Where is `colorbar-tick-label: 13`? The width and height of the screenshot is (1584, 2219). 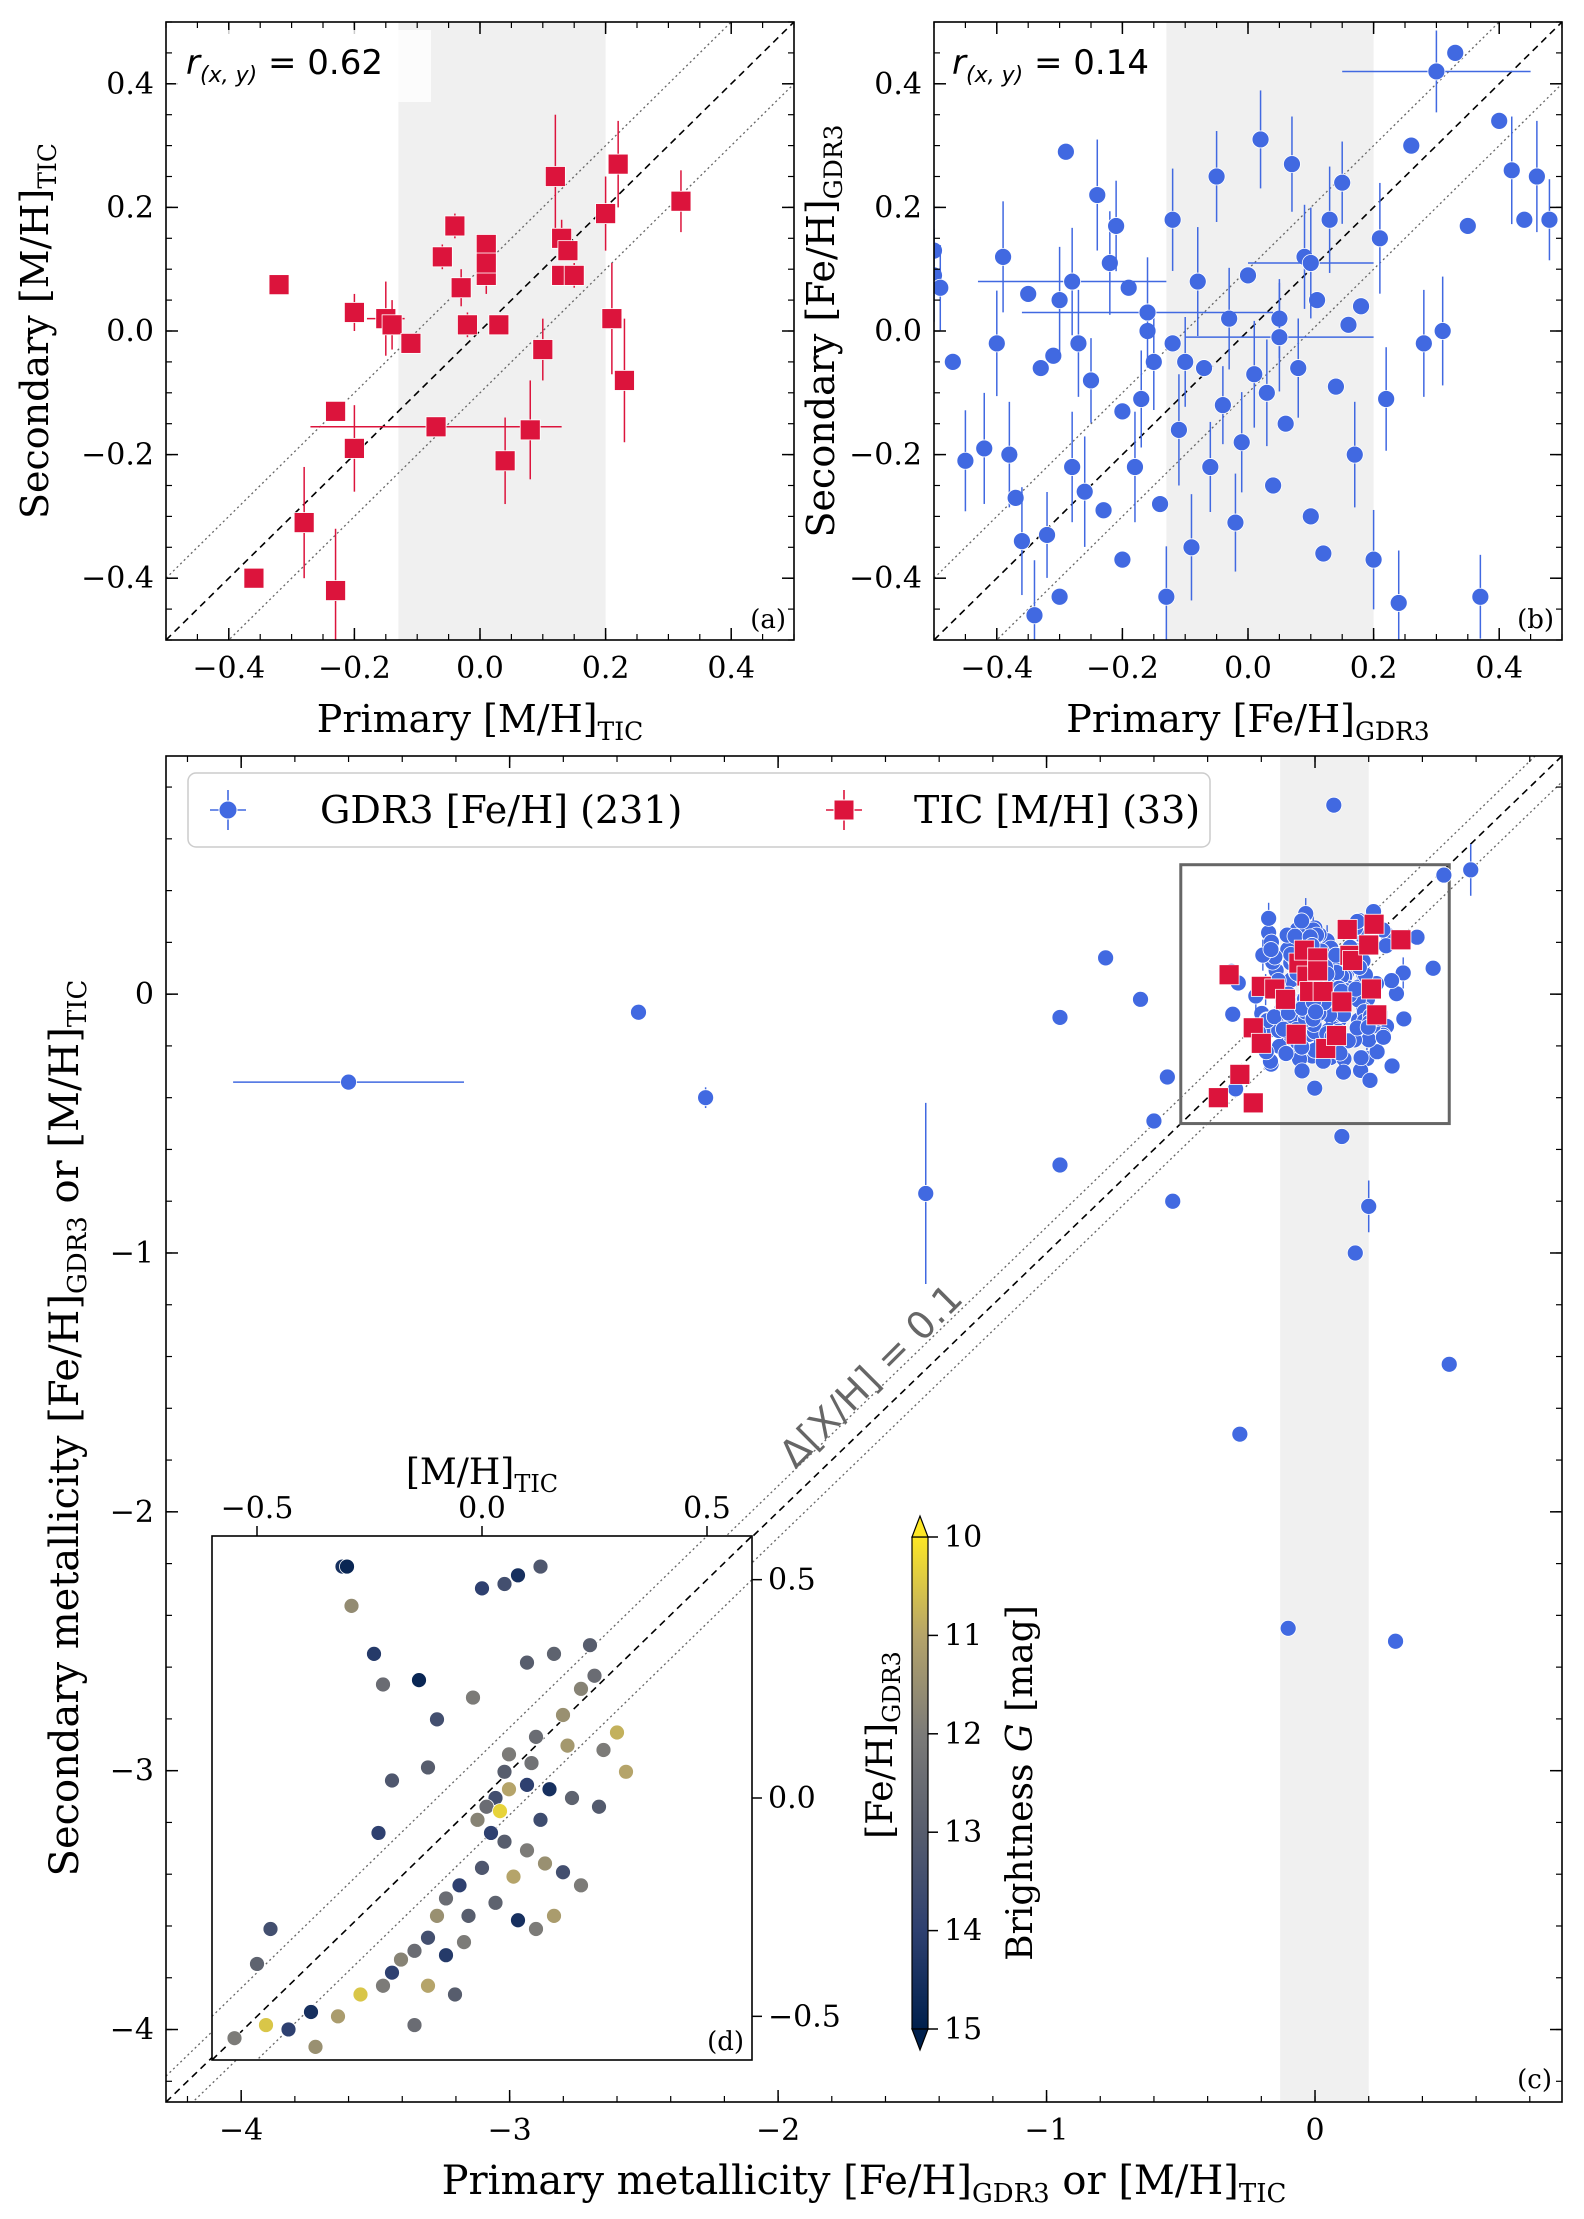
colorbar-tick-label: 13 is located at coordinates (963, 1832).